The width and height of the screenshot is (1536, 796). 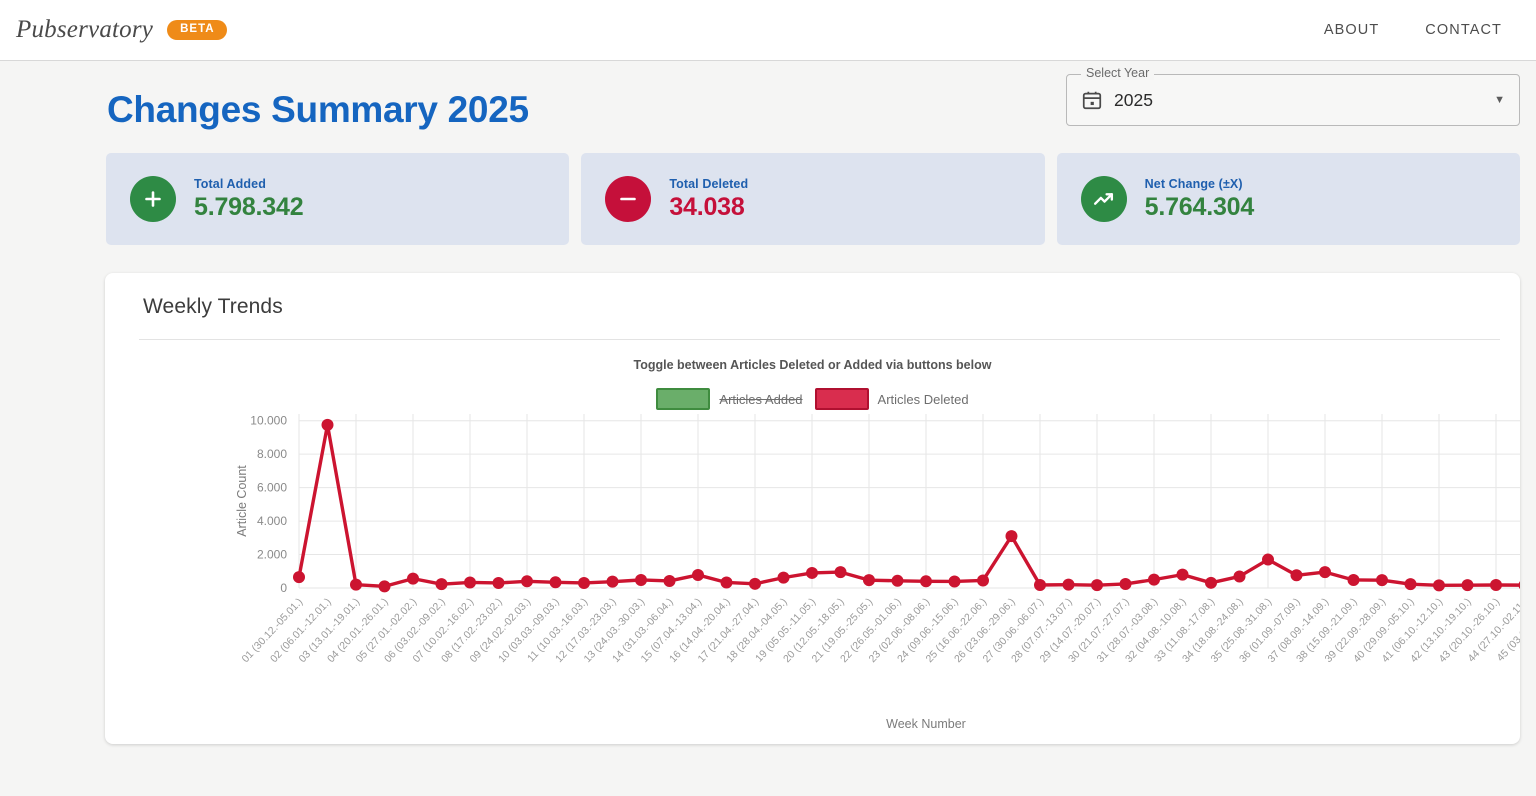 I want to click on legend-item-articles-deleted: Articles Deleted, so click(x=891, y=399).